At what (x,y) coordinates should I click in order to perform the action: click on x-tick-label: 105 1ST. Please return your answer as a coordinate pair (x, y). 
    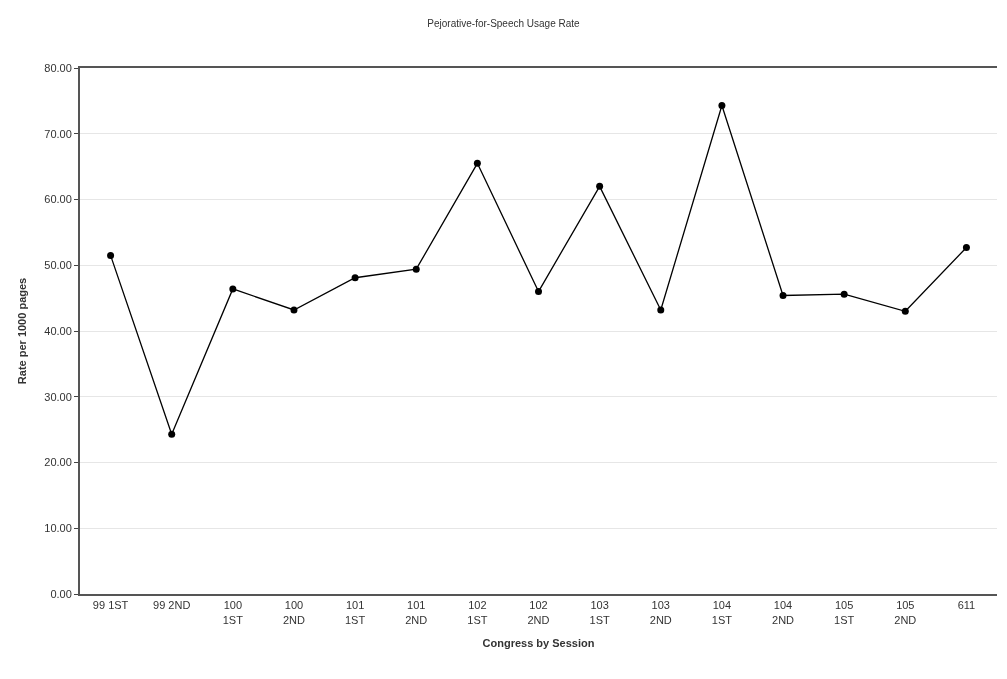
    Looking at the image, I should click on (844, 612).